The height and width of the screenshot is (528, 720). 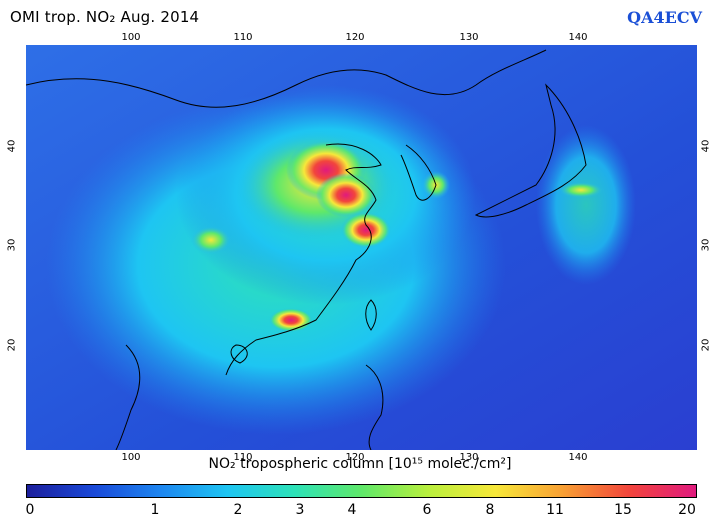 I want to click on coastline-japan, so click(x=530, y=150).